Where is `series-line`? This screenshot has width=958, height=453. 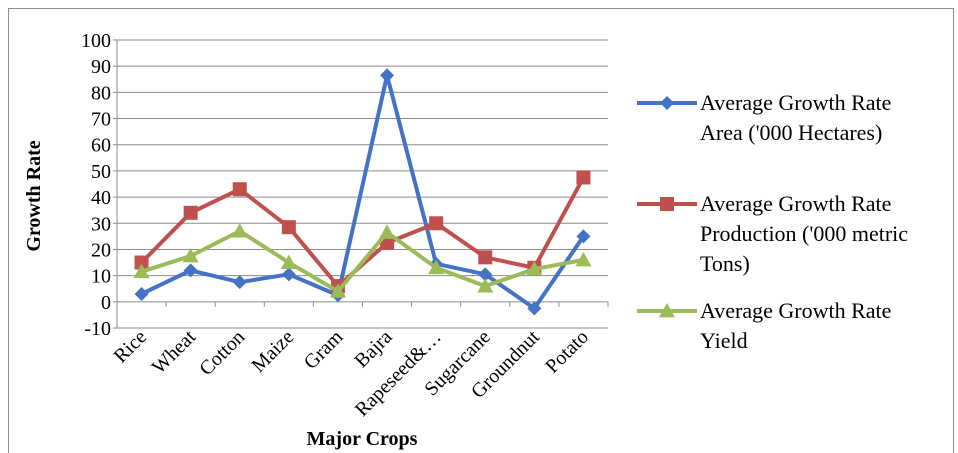
series-line is located at coordinates (362, 261).